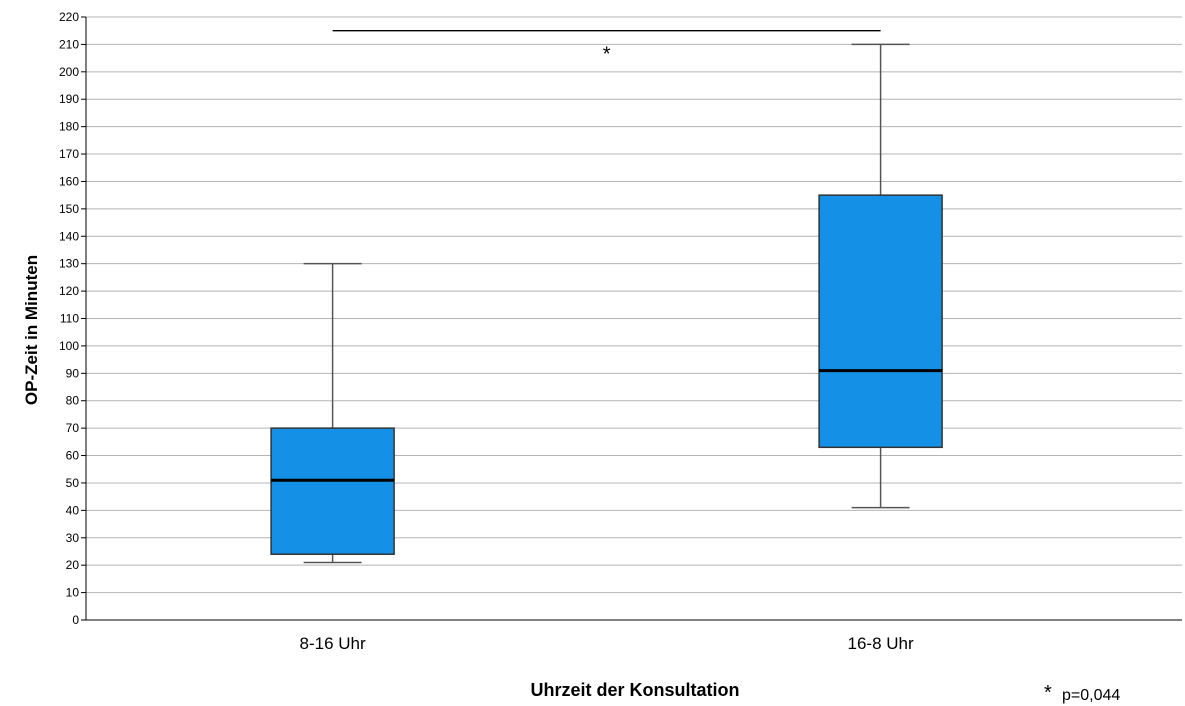 This screenshot has height=706, width=1185. Describe the element at coordinates (69, 291) in the screenshot. I see `y-tick-label-120: 120` at that location.